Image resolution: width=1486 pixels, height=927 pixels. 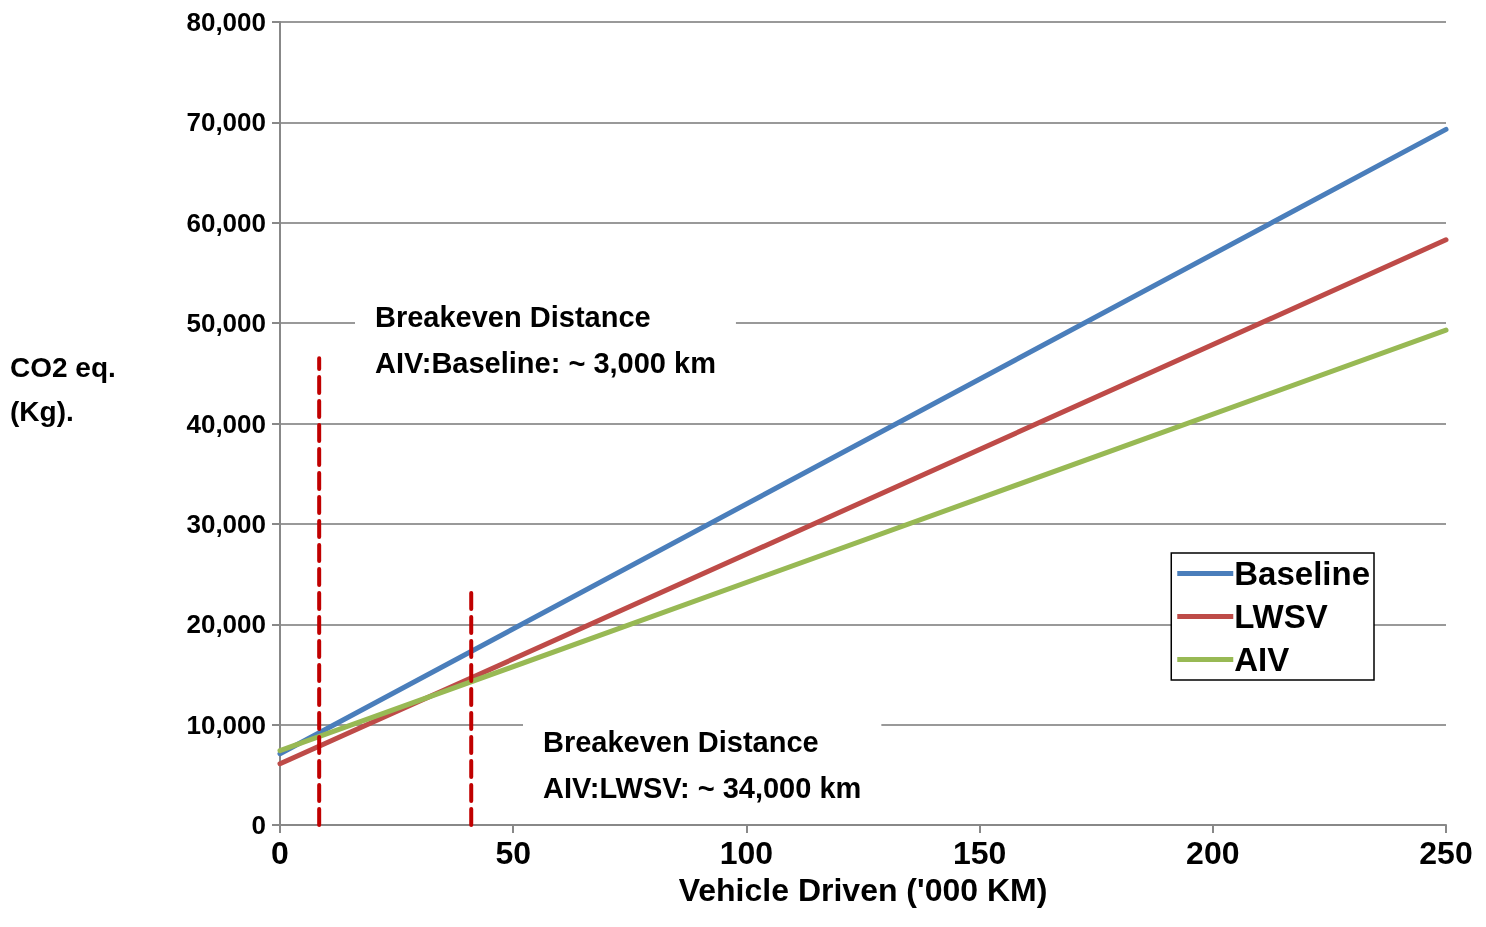 I want to click on x-tick-label: 150, so click(x=979, y=853).